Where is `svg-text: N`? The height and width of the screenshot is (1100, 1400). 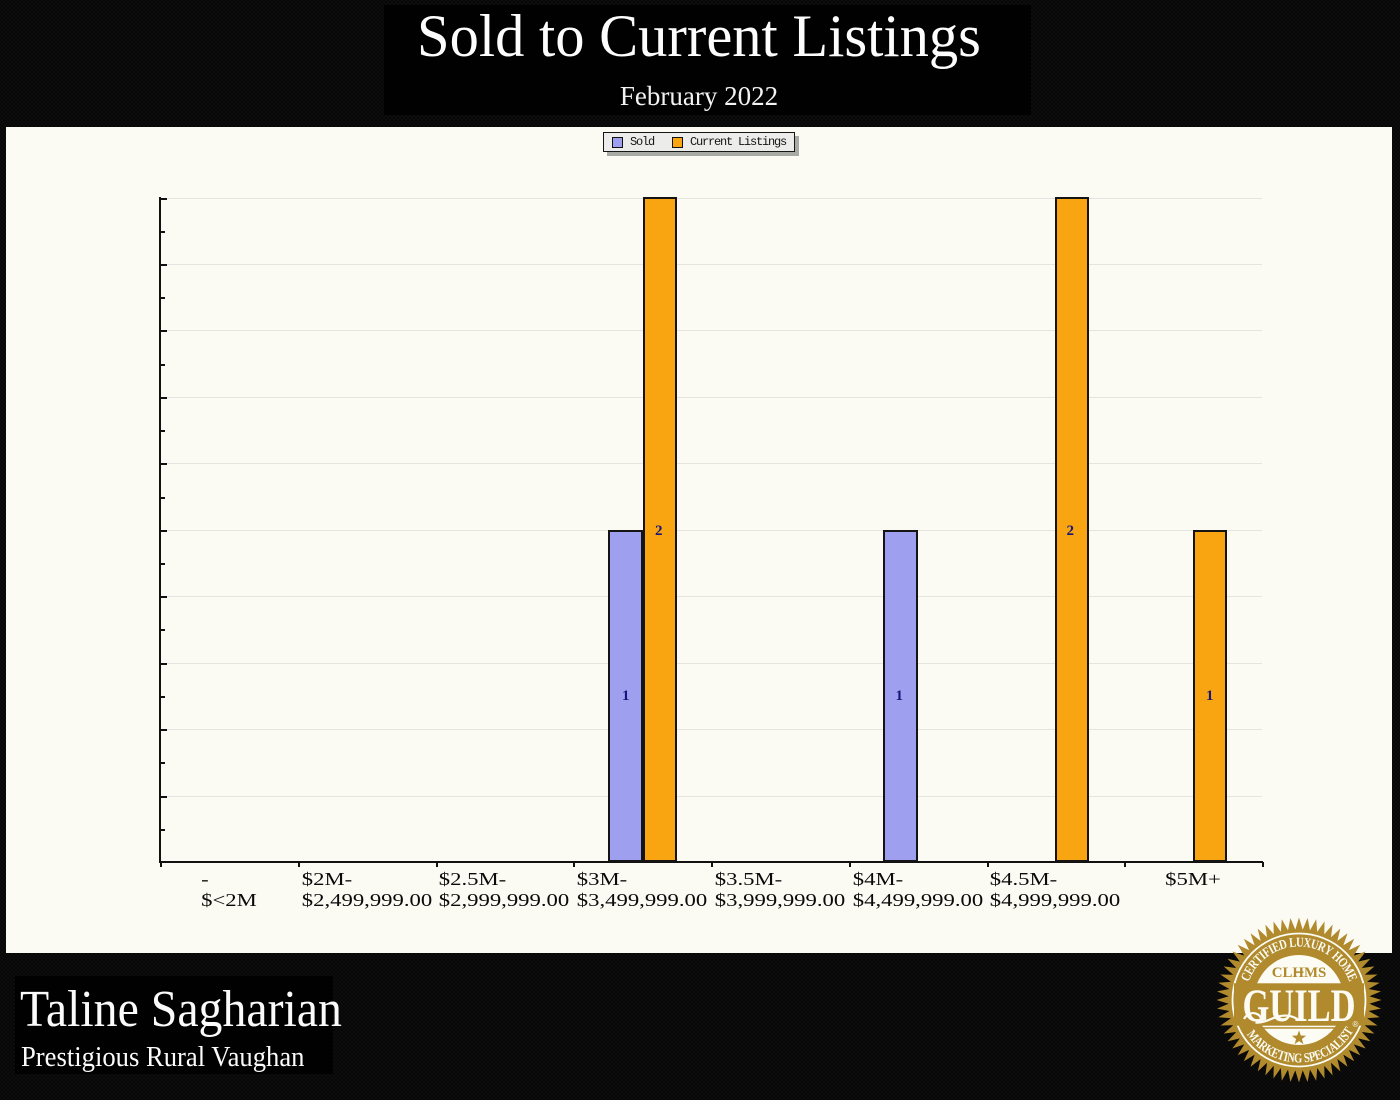
svg-text: N is located at coordinates (1291, 1057).